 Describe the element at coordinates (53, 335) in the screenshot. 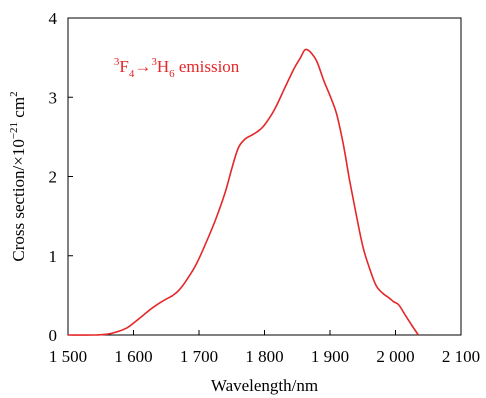

I see `y-tick-label: 0` at that location.